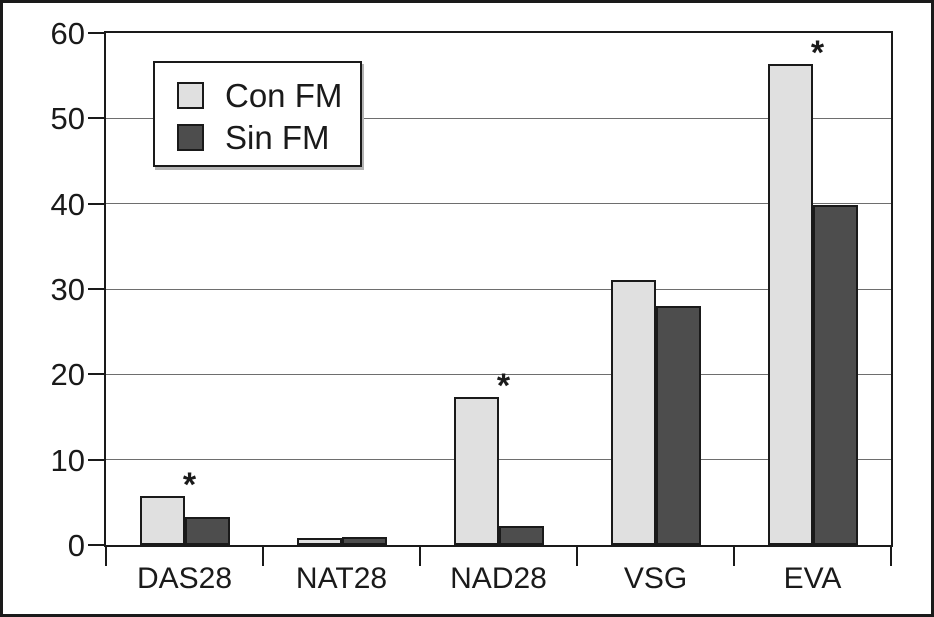 This screenshot has width=934, height=617. What do you see at coordinates (67, 204) in the screenshot?
I see `y-axis-tick-label-40: 40` at bounding box center [67, 204].